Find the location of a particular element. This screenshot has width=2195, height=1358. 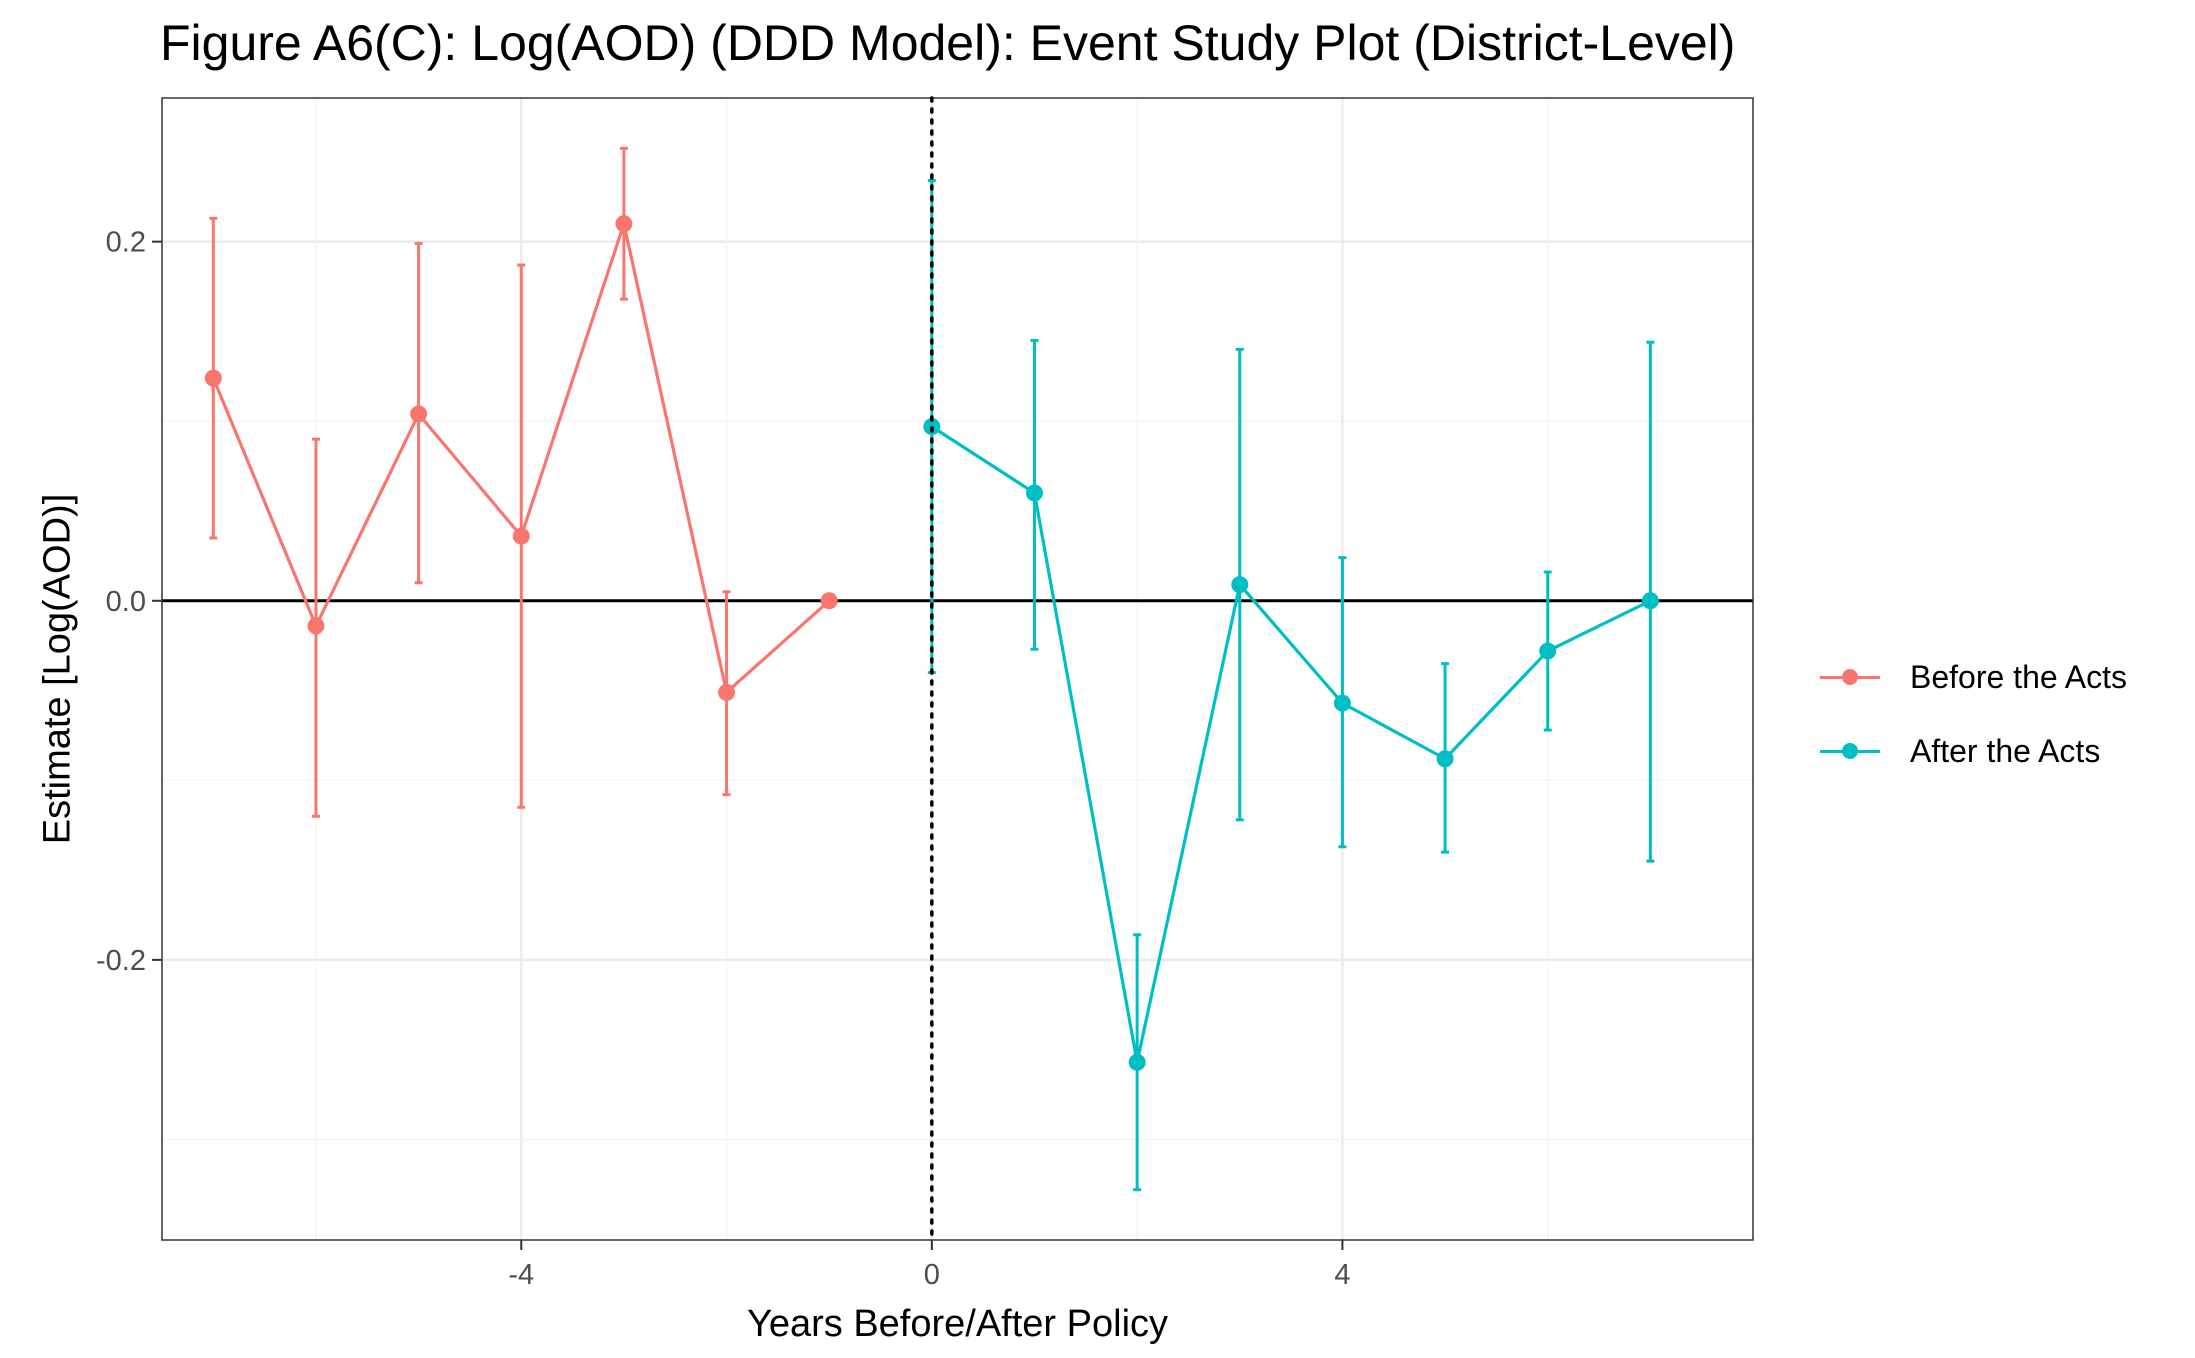

legend-item-before: Before the Acts is located at coordinates (1973, 677).